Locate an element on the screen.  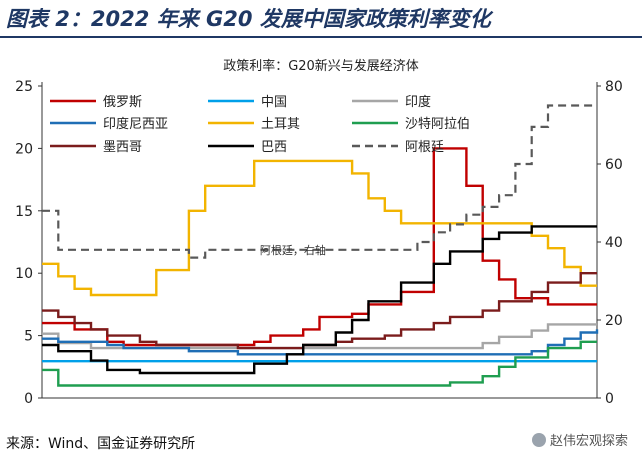
y-right-tick-label: 20 is located at coordinates (614, 321).